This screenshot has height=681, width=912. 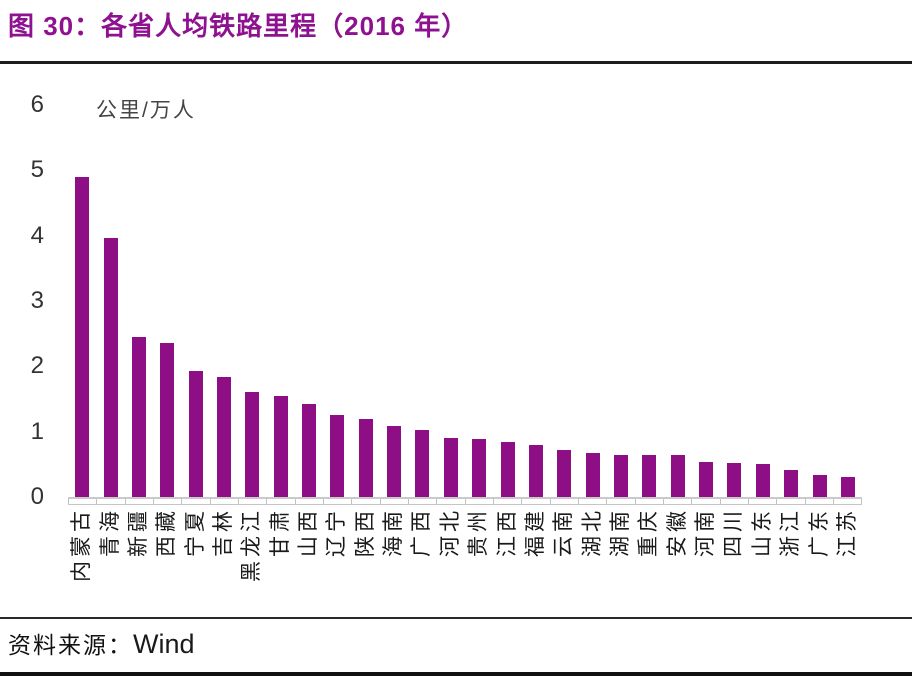 I want to click on x-label-text: 湖南, so click(x=620, y=532).